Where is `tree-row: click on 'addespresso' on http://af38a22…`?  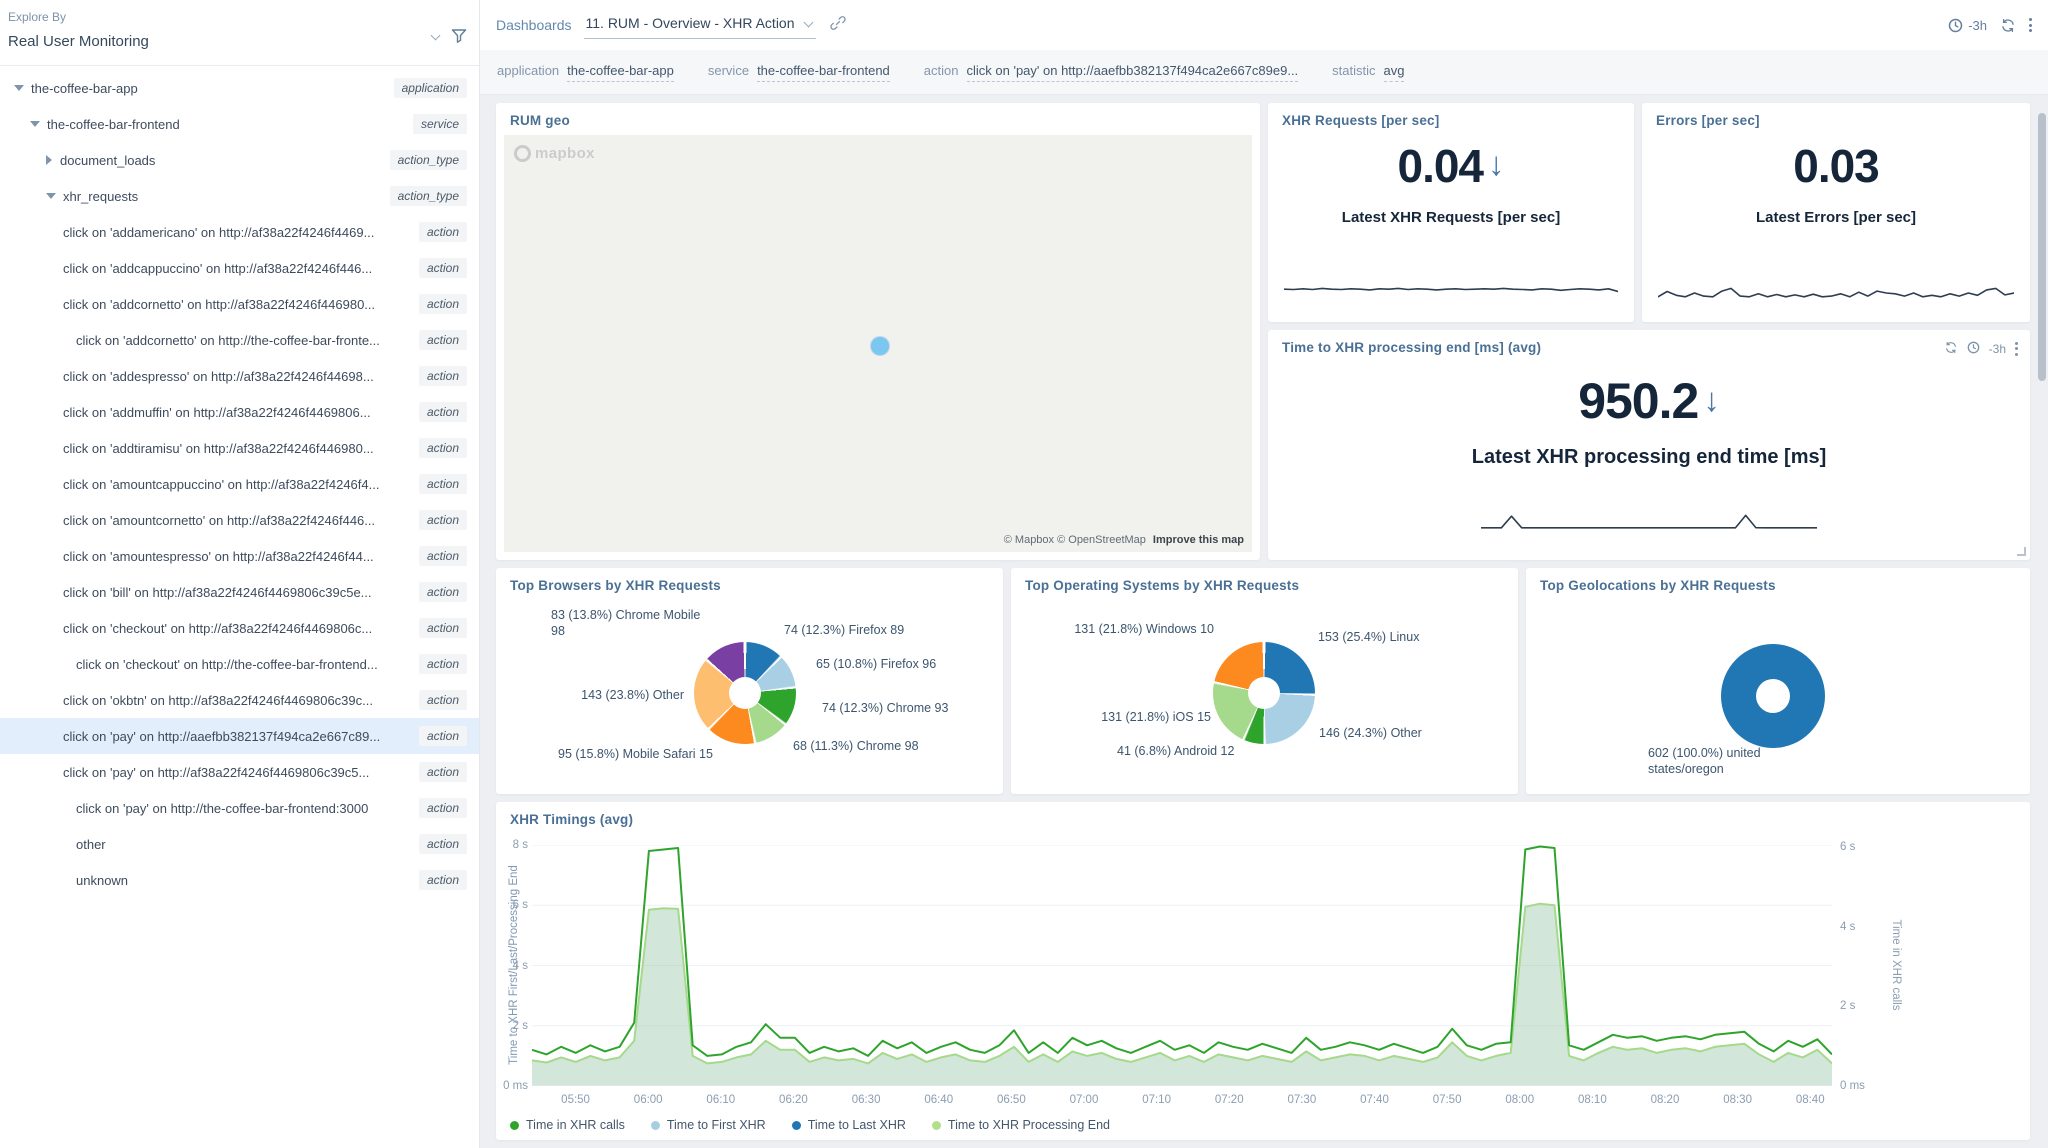
tree-row: click on 'addespresso' on http://af38a22… is located at coordinates (239, 376).